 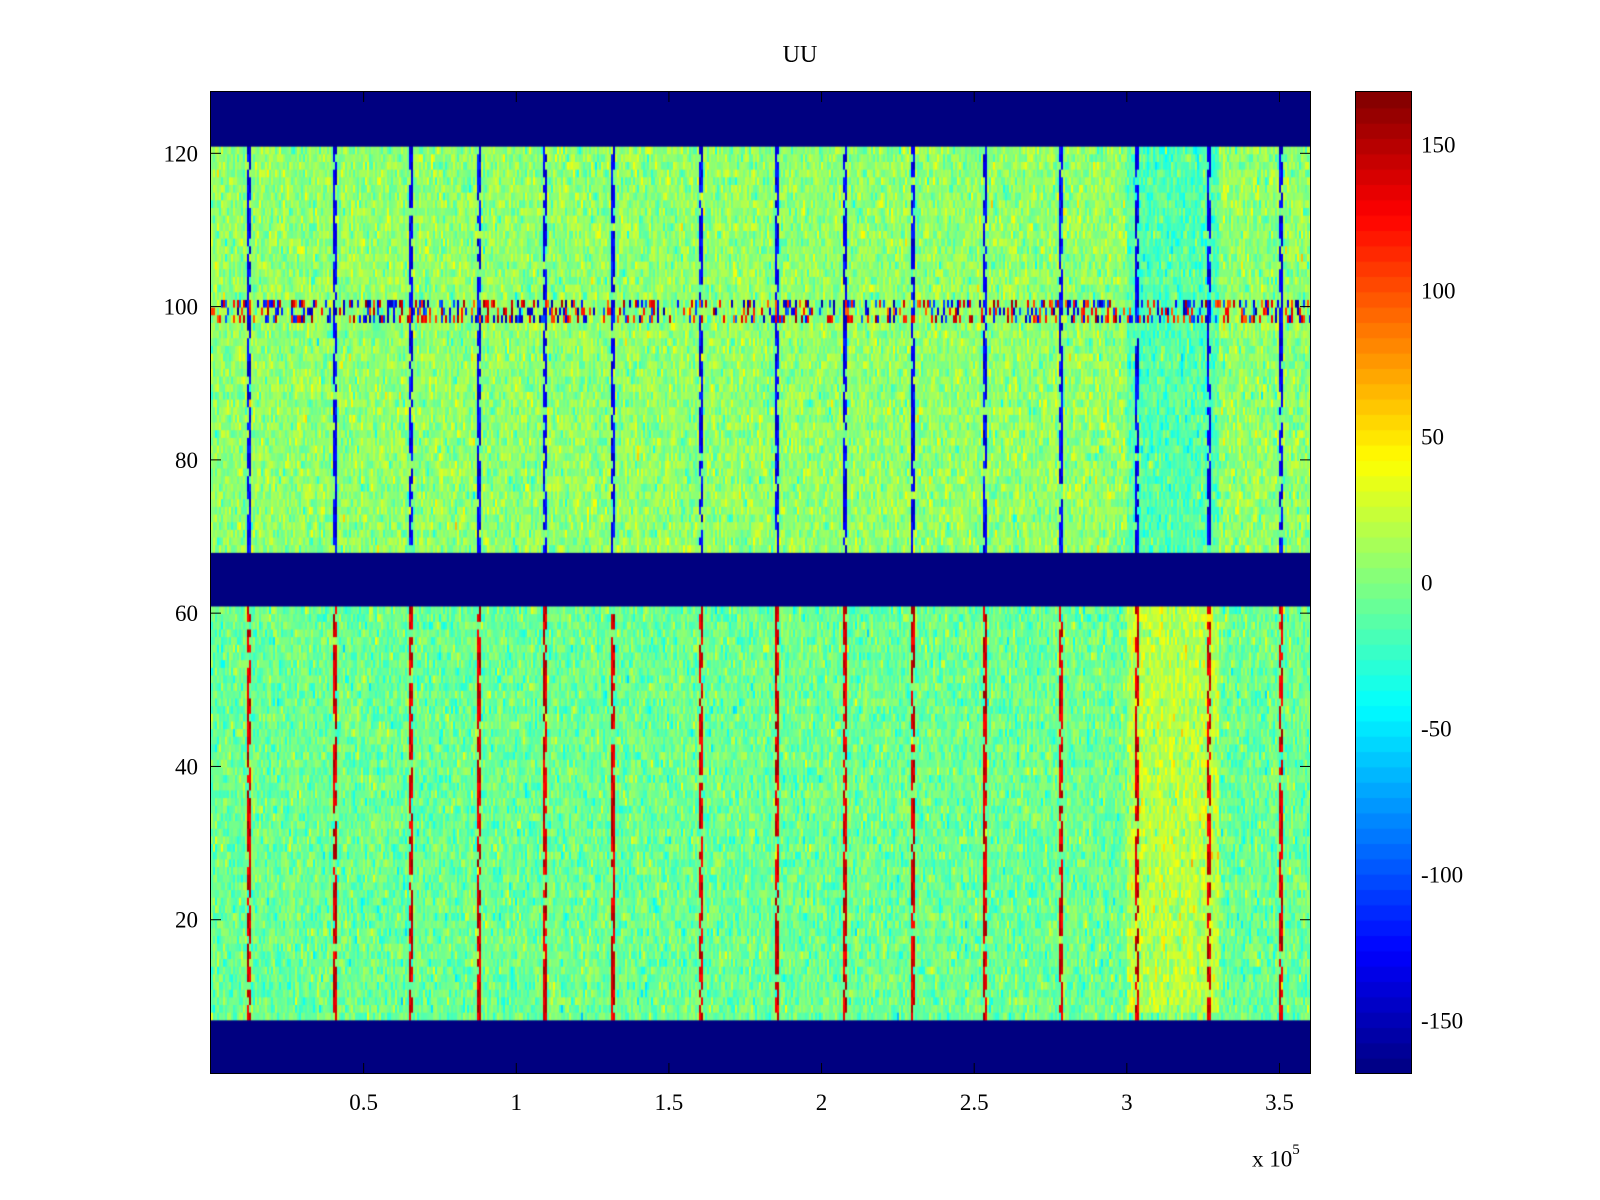 I want to click on y-tick-label-5: 120, so click(x=181, y=153).